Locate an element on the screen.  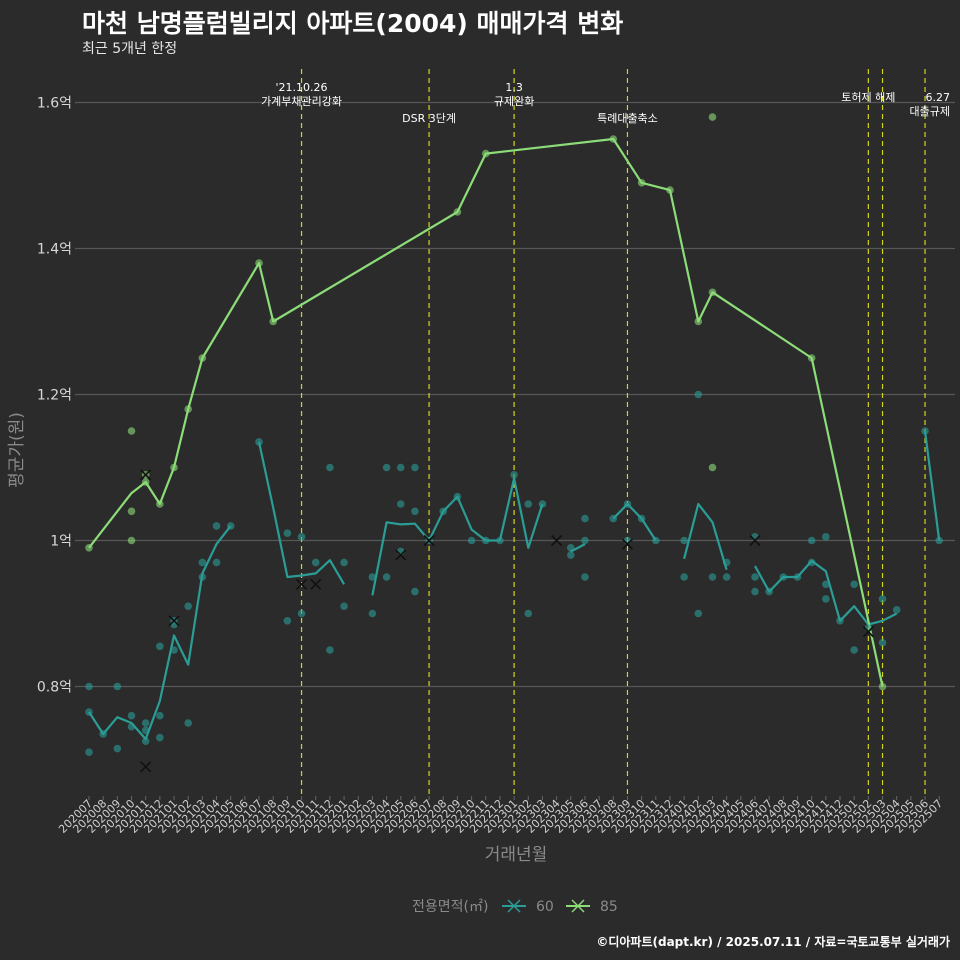
y-tick-label: 1억 is located at coordinates (61, 542).